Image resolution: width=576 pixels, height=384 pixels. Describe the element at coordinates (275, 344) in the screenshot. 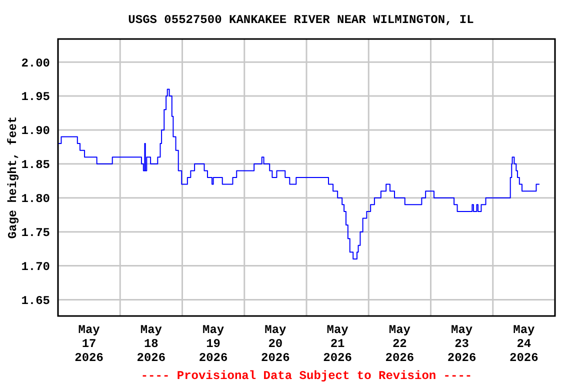

I see `x-tick-label: May 20 2026` at that location.